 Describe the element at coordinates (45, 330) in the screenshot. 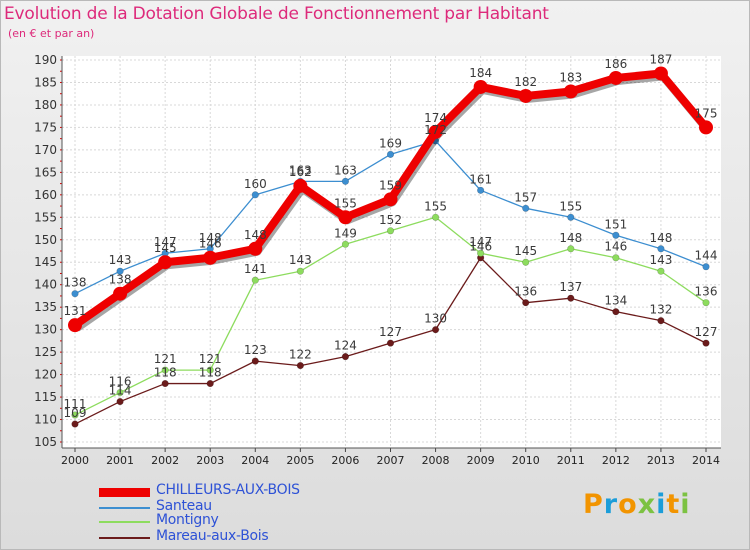

I see `y-tick-label: 130` at that location.